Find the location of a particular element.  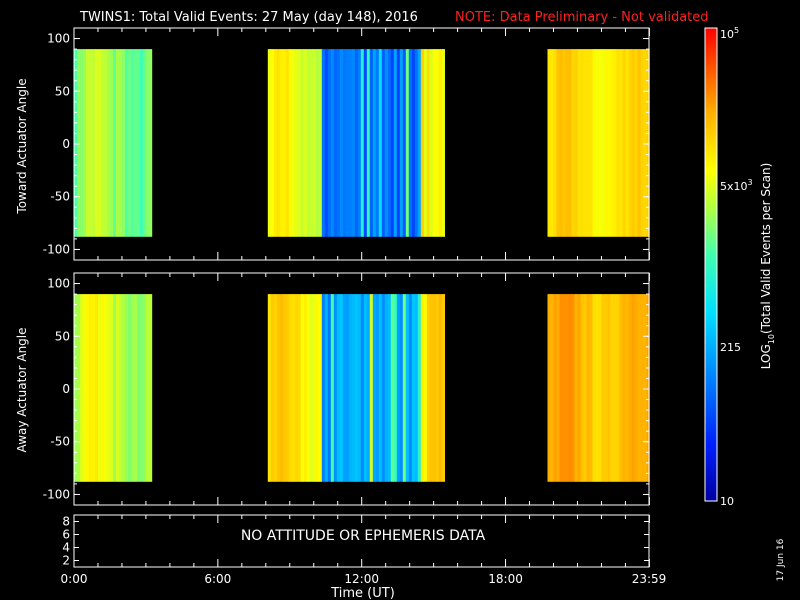

toward-axis-label: Toward Actuator Angle is located at coordinates (22, 146).